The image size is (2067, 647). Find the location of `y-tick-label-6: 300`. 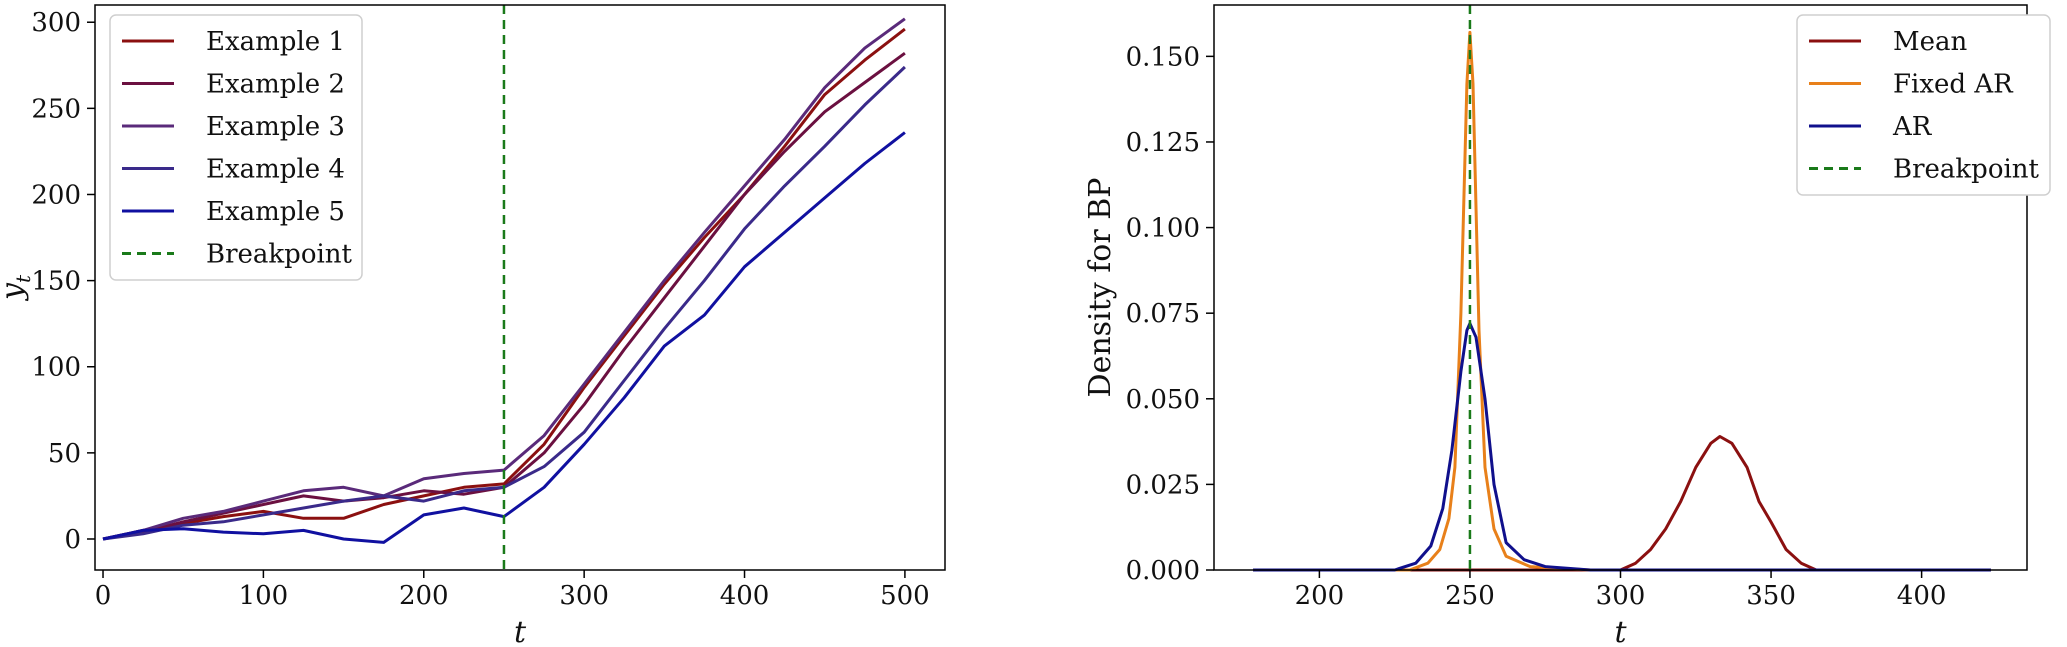

y-tick-label-6: 300 is located at coordinates (56, 23).